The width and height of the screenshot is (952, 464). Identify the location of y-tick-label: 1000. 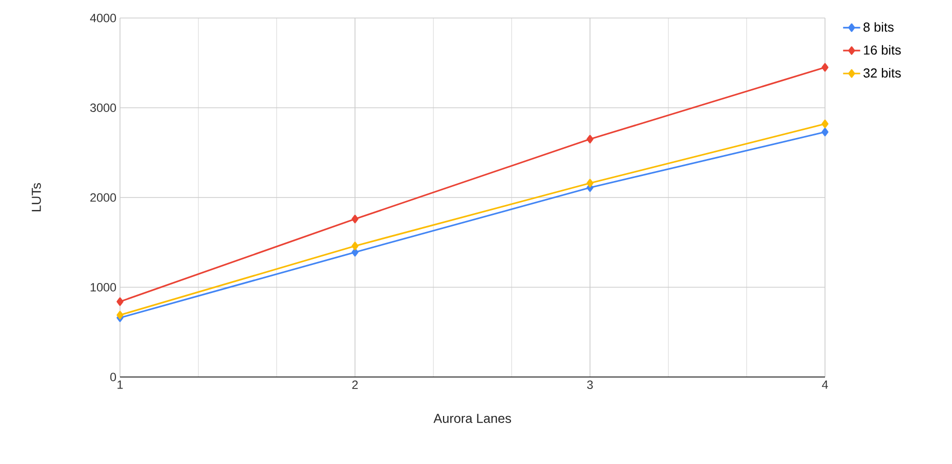
(103, 287).